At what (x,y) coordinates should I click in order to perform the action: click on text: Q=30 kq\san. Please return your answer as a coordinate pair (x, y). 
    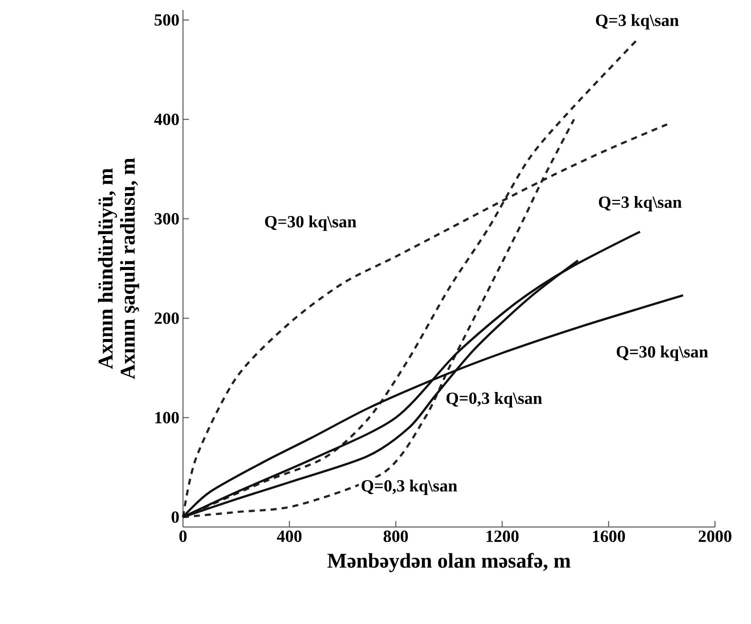
    Looking at the image, I should click on (310, 223).